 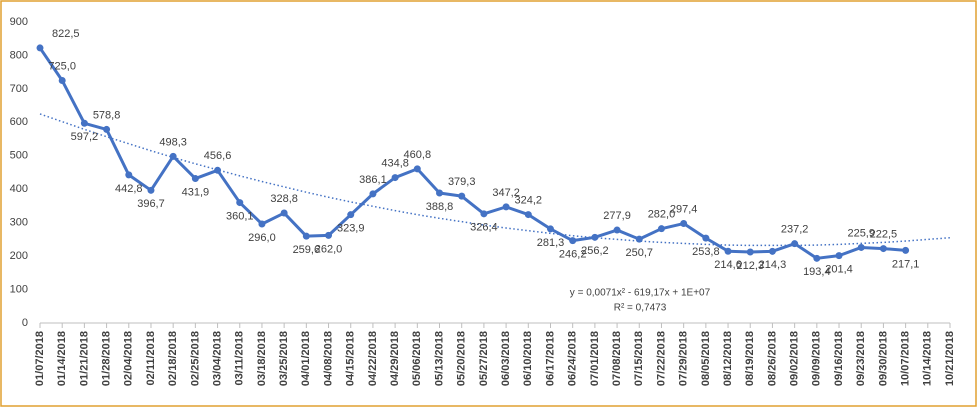 I want to click on x-tick-label: 03/11/2018, so click(x=240, y=358).